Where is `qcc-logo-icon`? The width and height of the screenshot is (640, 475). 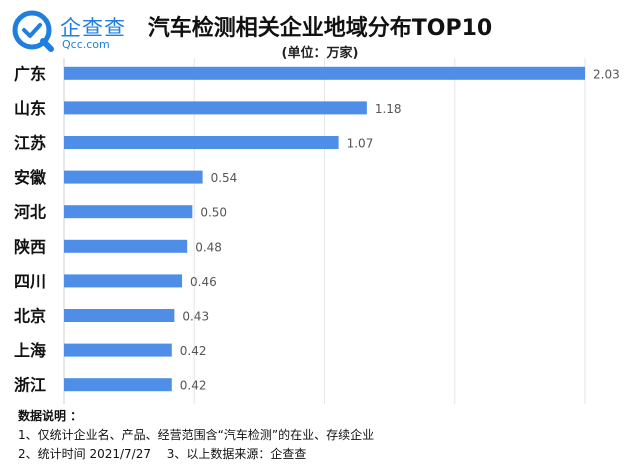
qcc-logo-icon is located at coordinates (33, 31).